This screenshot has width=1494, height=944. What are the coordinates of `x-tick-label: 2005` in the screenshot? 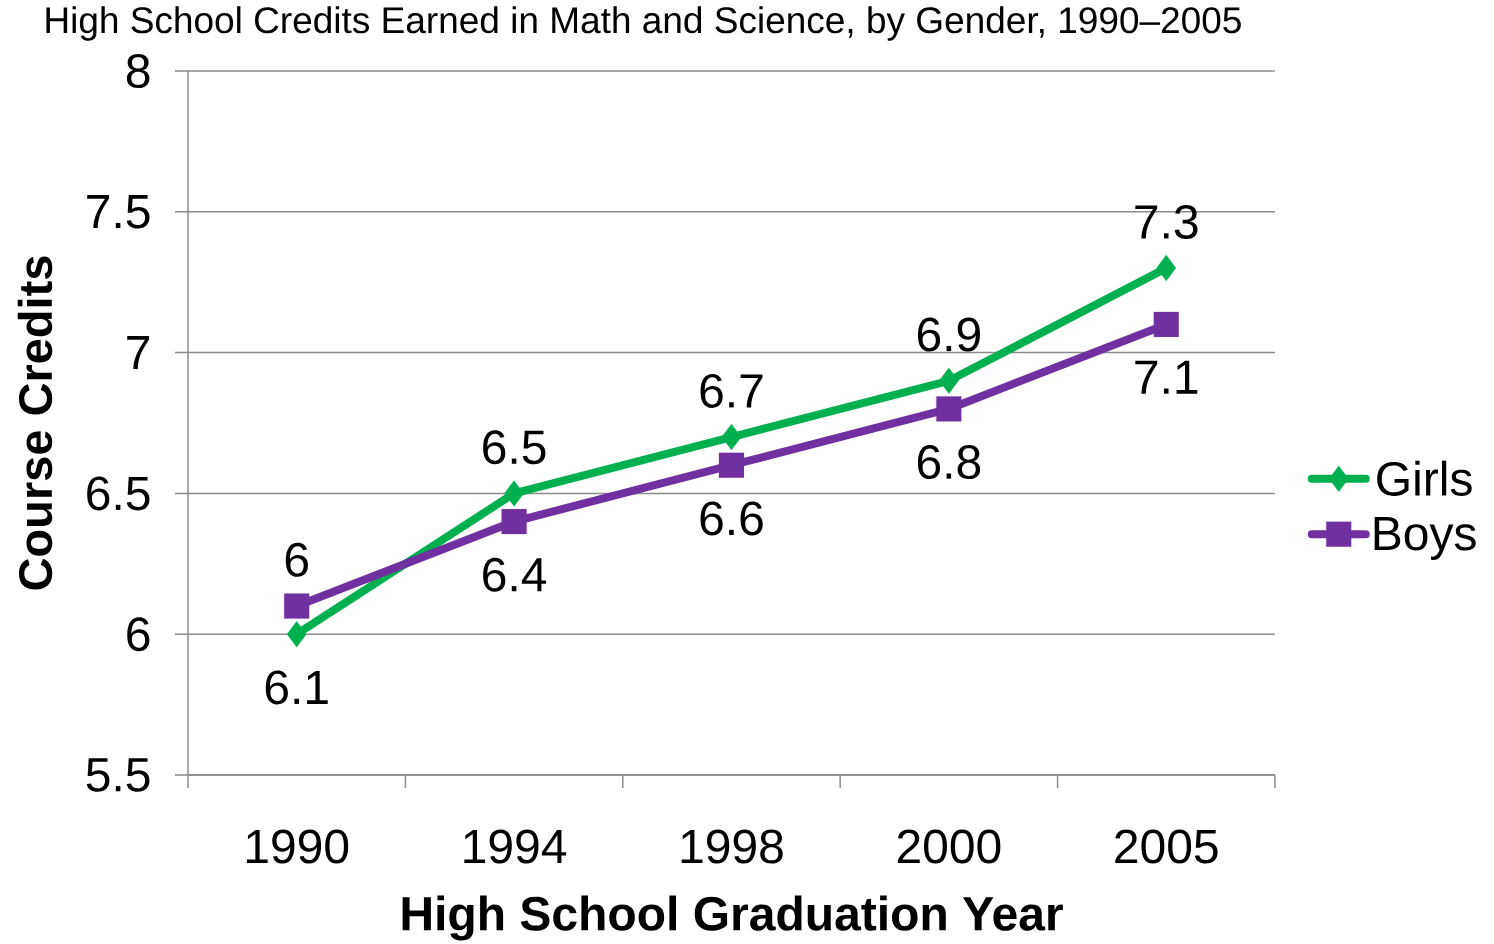 It's located at (1166, 846).